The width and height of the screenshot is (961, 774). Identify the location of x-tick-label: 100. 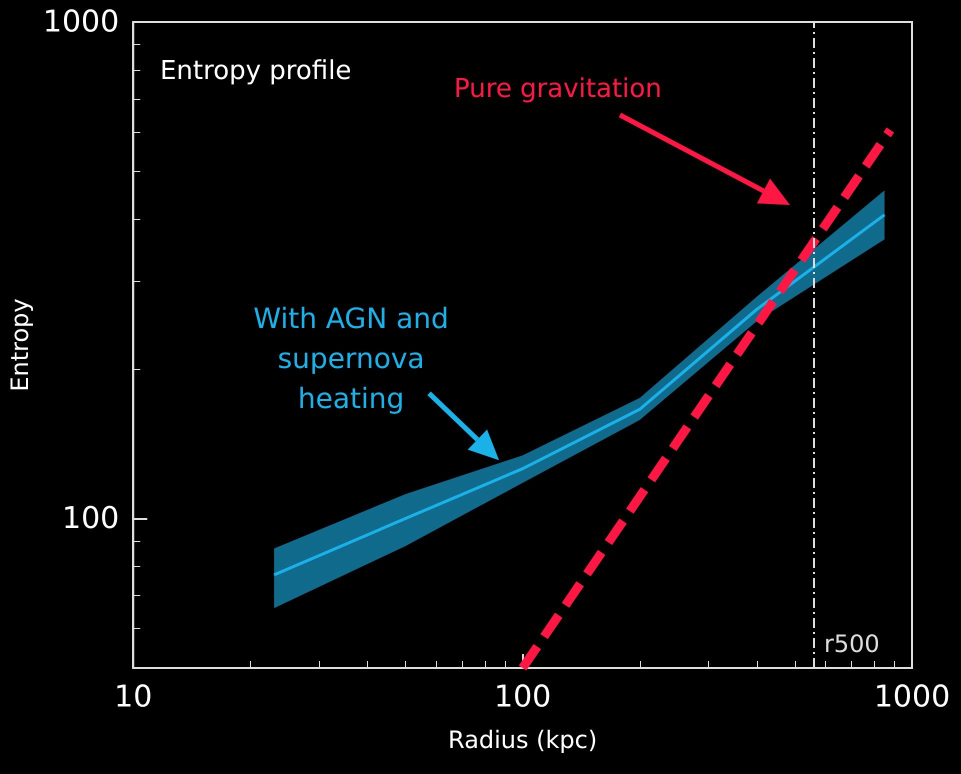
(523, 697).